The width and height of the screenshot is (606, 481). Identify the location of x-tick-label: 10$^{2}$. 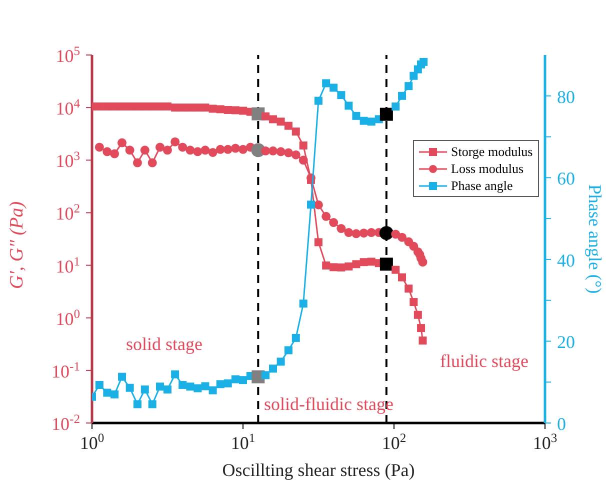
(394, 442).